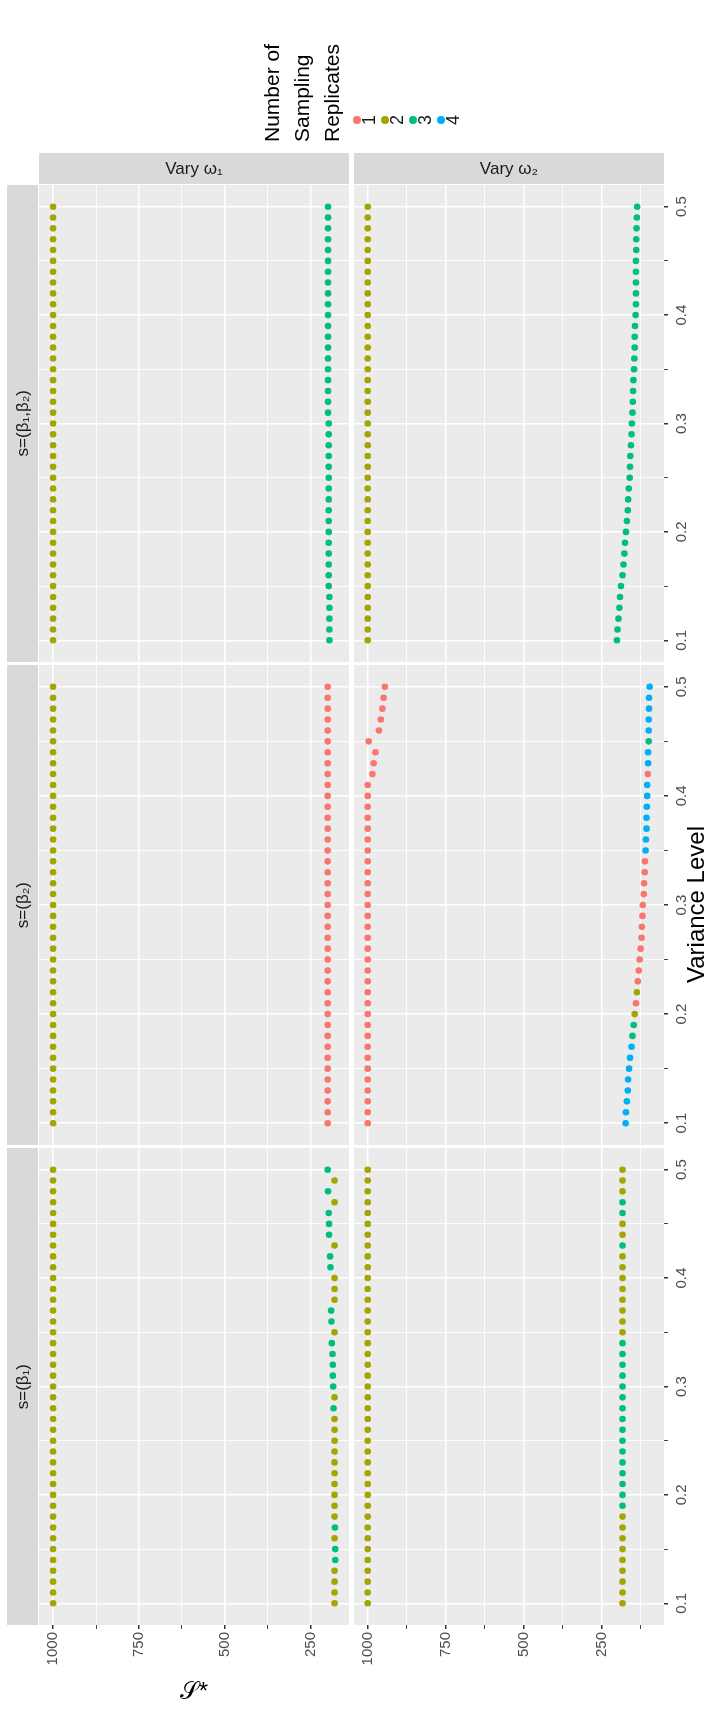 The height and width of the screenshot is (1725, 708). What do you see at coordinates (301, 92) in the screenshot?
I see `legend-title: Number of Sampling Replicates` at bounding box center [301, 92].